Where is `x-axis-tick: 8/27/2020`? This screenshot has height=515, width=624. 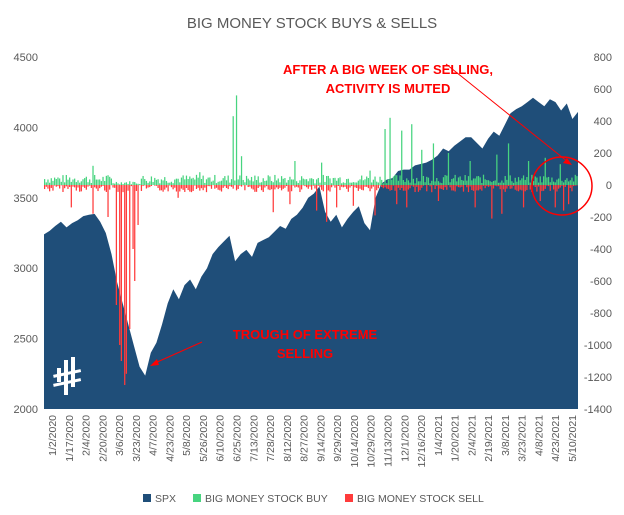
x-axis-tick: 8/27/2020 is located at coordinates (305, 438).